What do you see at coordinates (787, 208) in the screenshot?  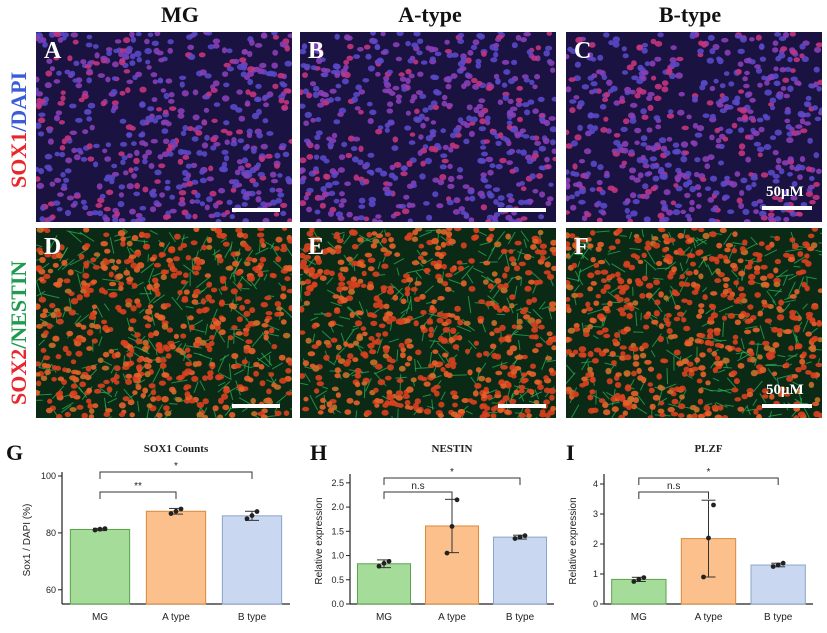 I see `scale-bar-c` at bounding box center [787, 208].